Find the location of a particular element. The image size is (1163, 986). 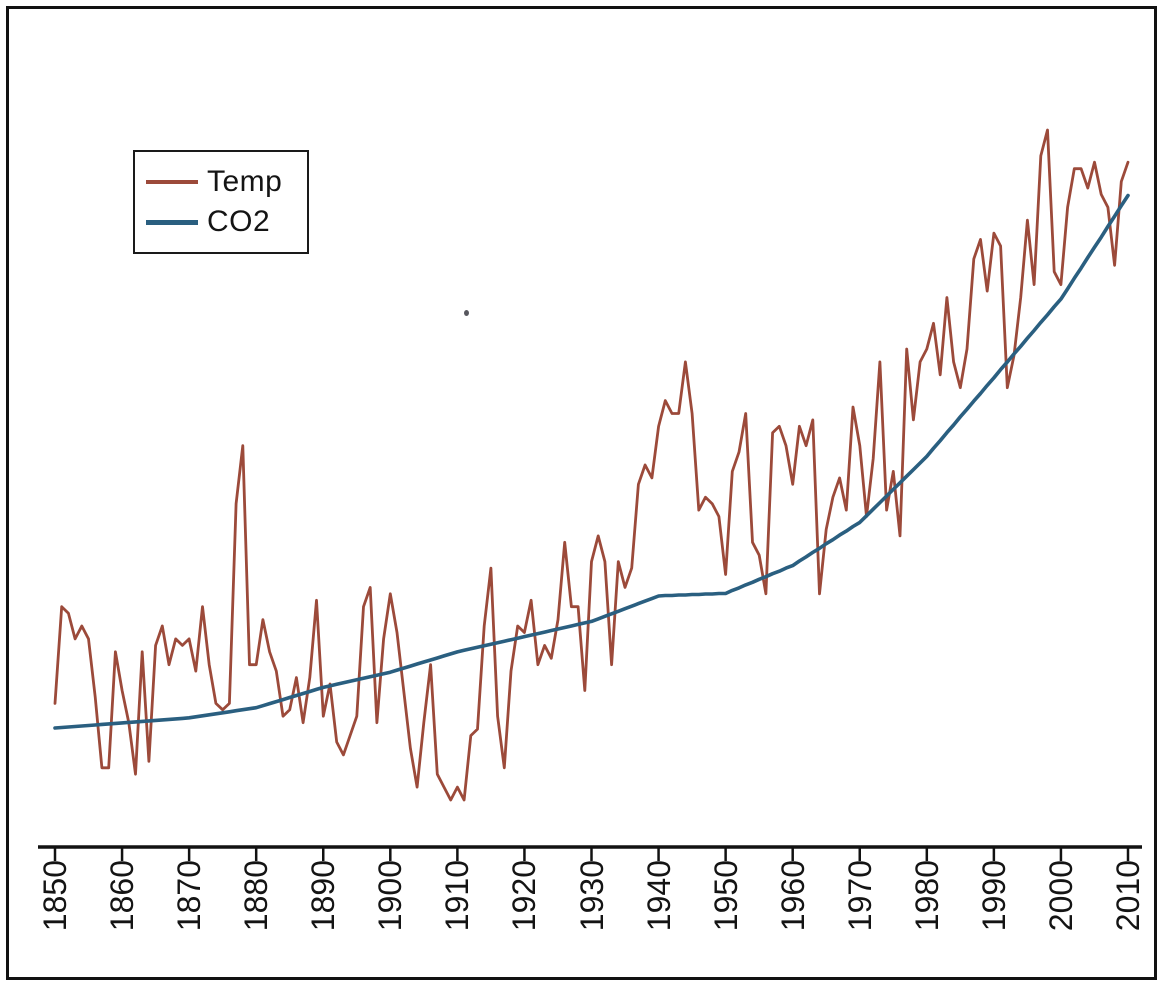

legend-item-temp: Temp is located at coordinates (221, 182).